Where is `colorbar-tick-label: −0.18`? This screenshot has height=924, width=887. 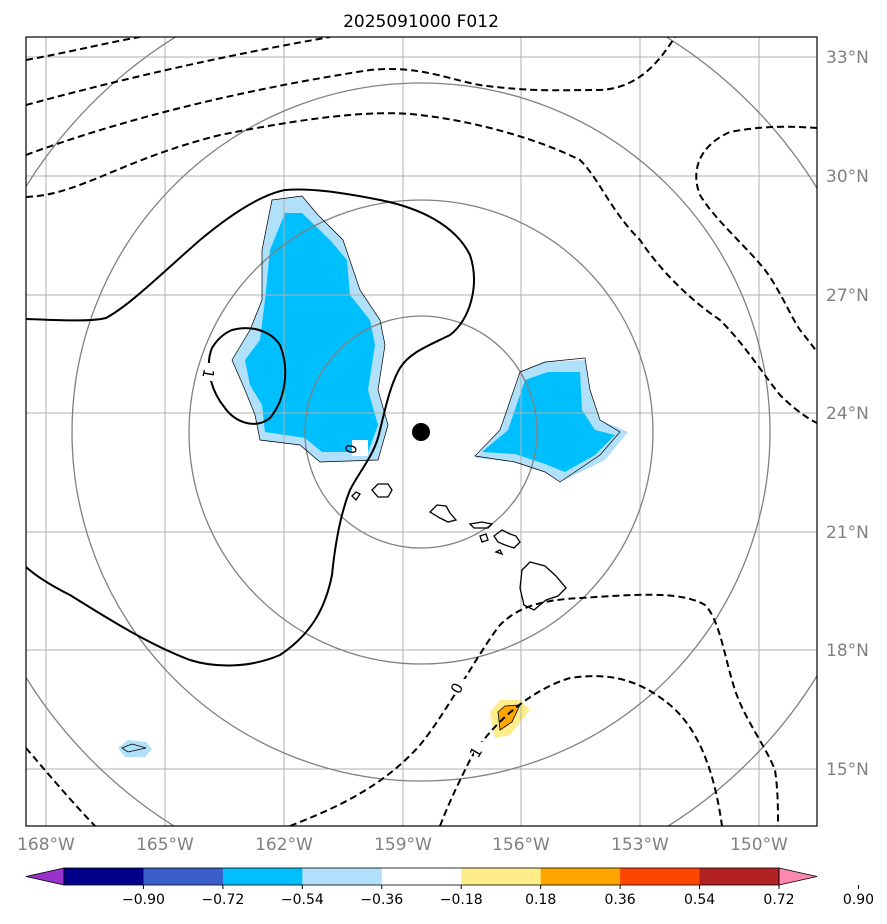 colorbar-tick-label: −0.18 is located at coordinates (461, 900).